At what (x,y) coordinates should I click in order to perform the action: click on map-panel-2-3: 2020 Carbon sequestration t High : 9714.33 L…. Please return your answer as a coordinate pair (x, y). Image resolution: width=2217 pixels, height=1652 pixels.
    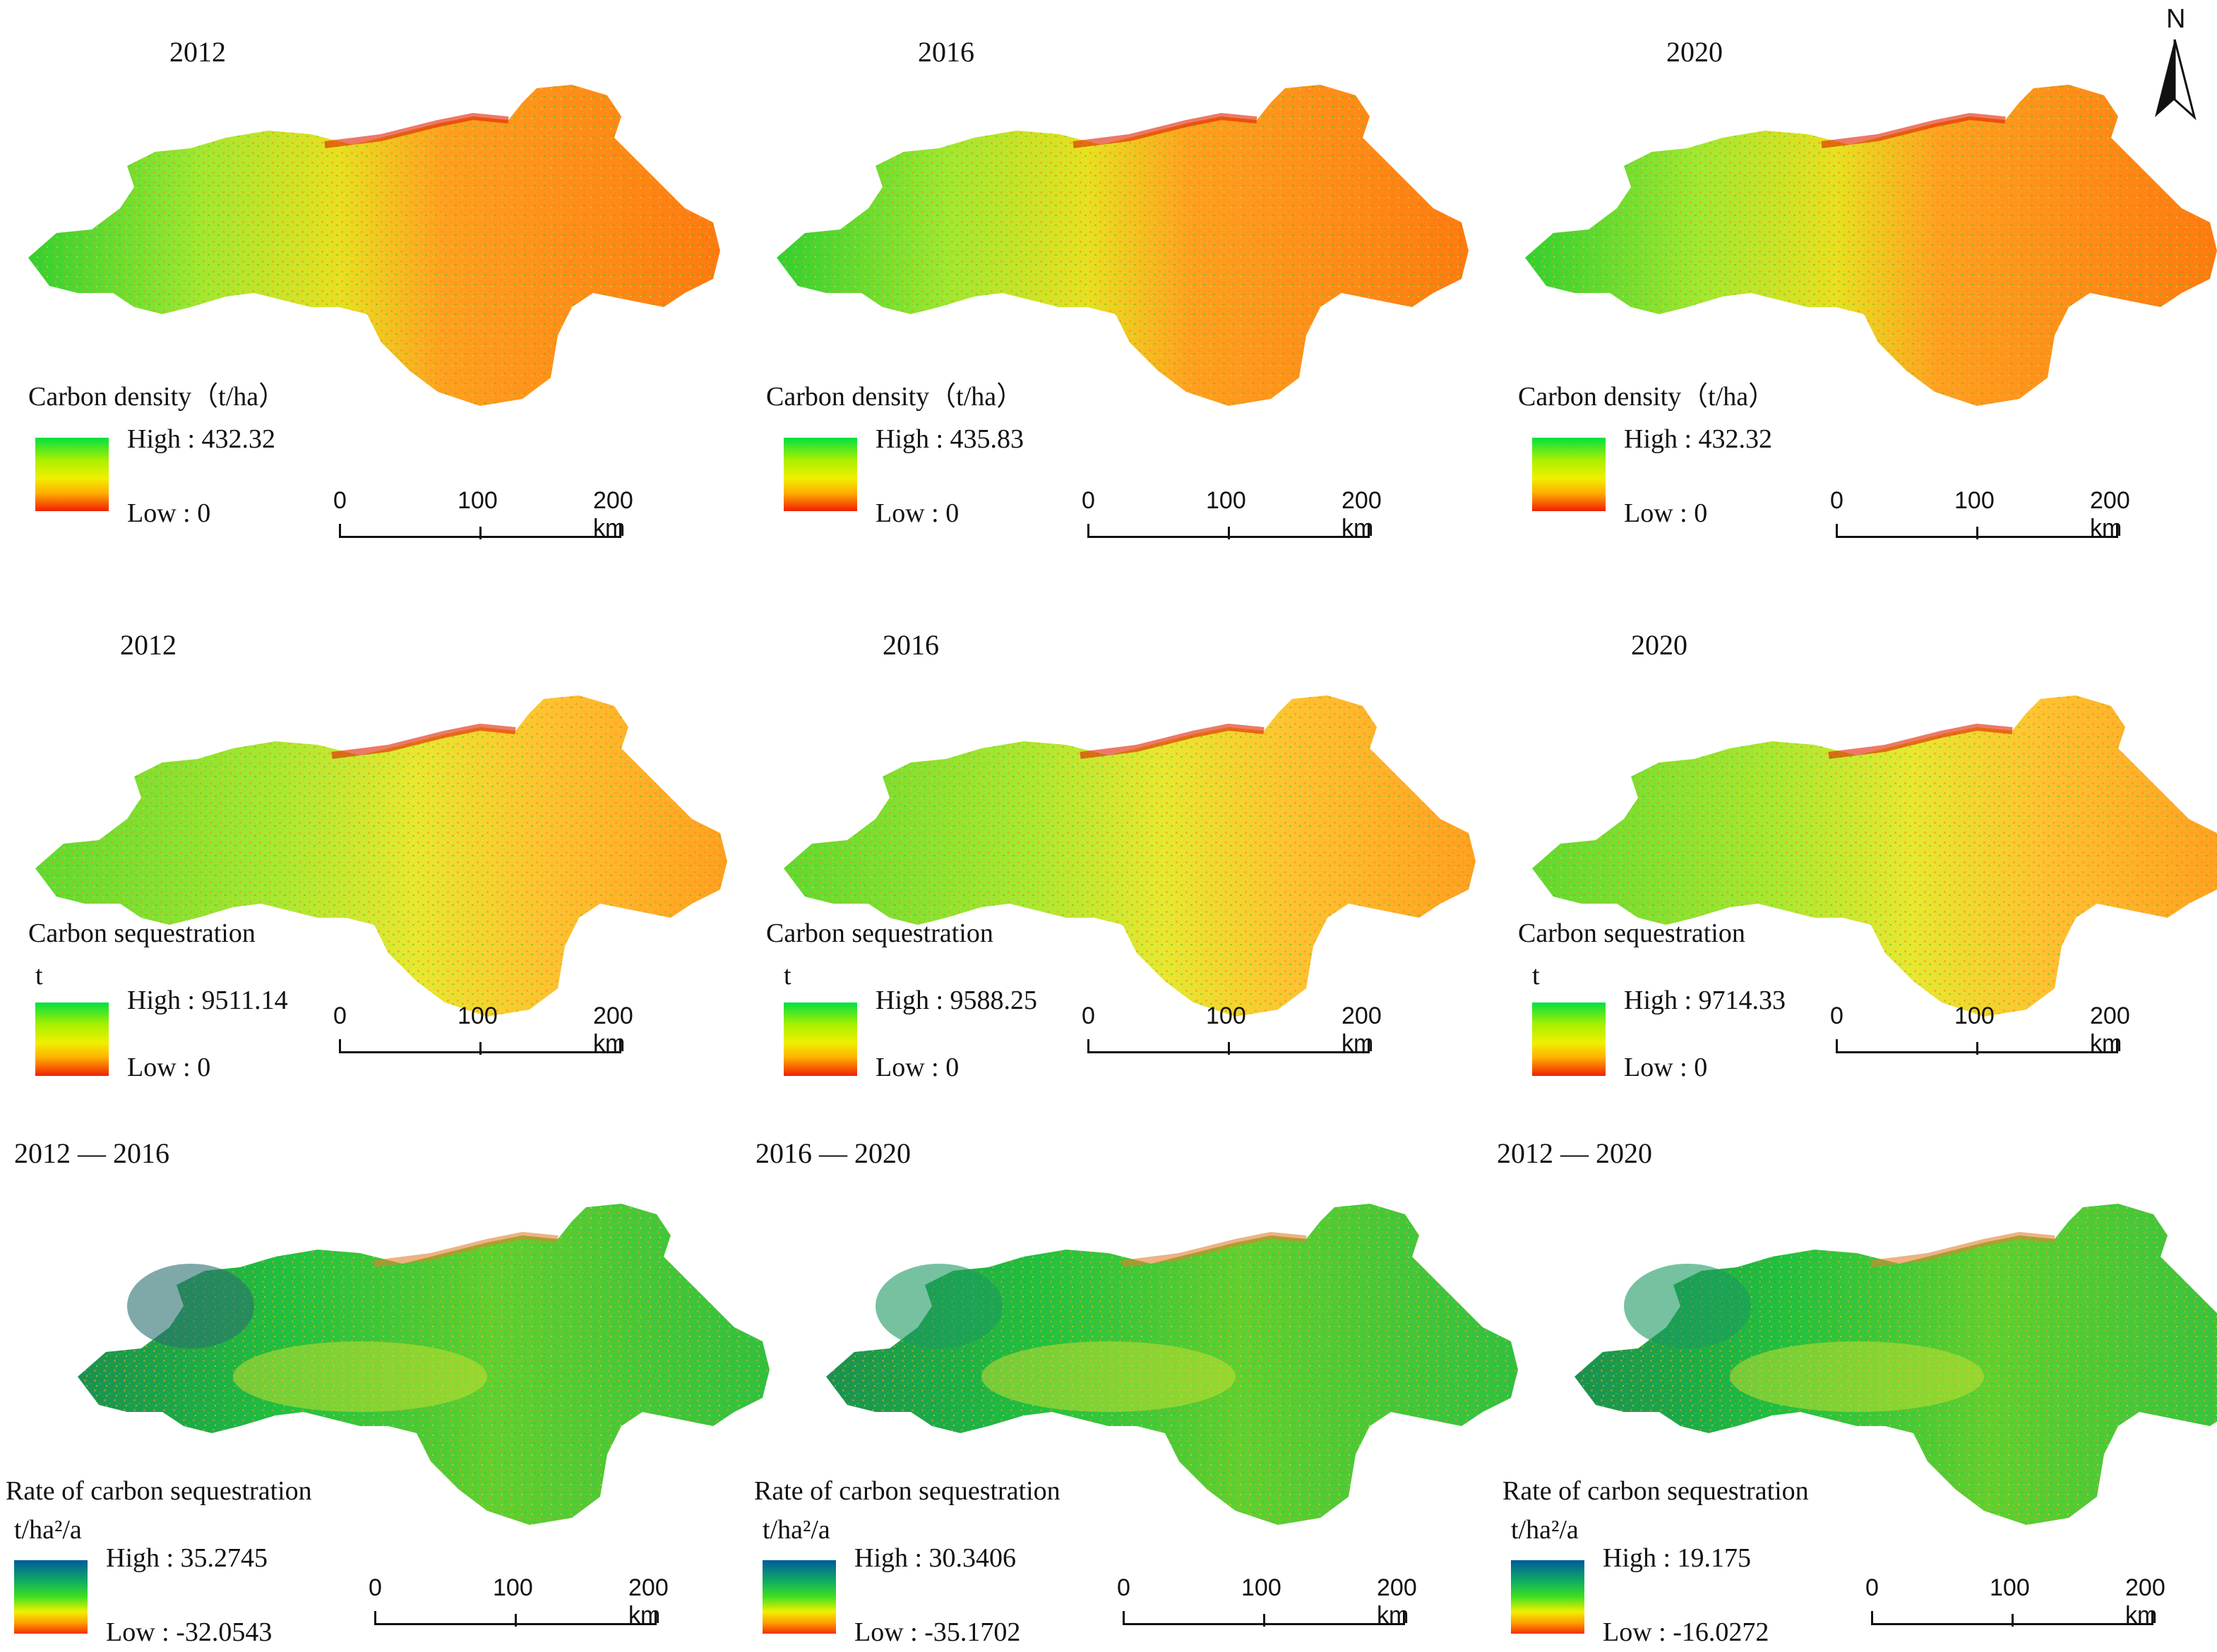
    Looking at the image, I should click on (1857, 882).